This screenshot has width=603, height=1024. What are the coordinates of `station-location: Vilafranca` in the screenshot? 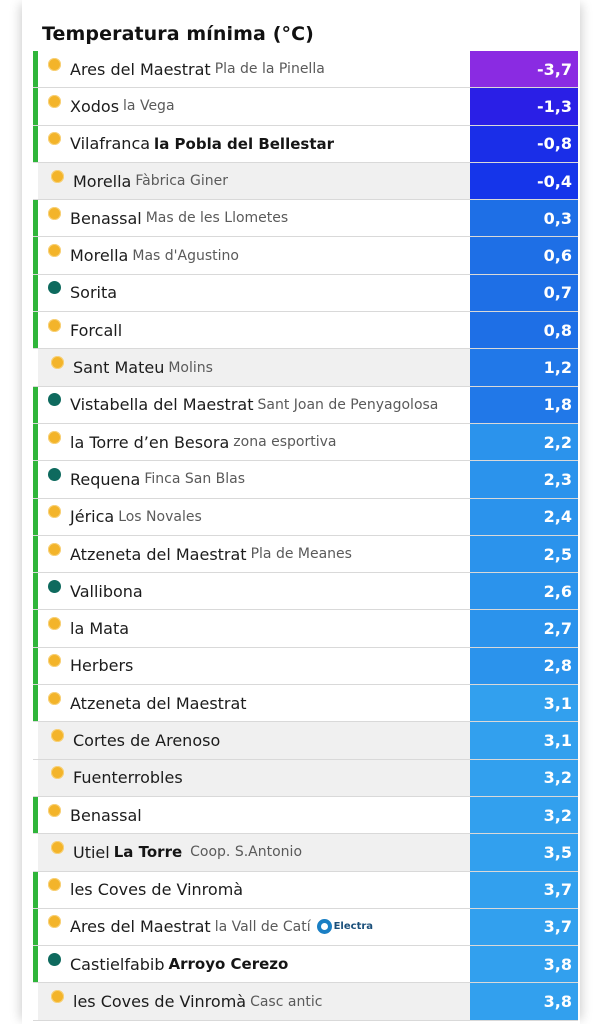 It's located at (110, 144).